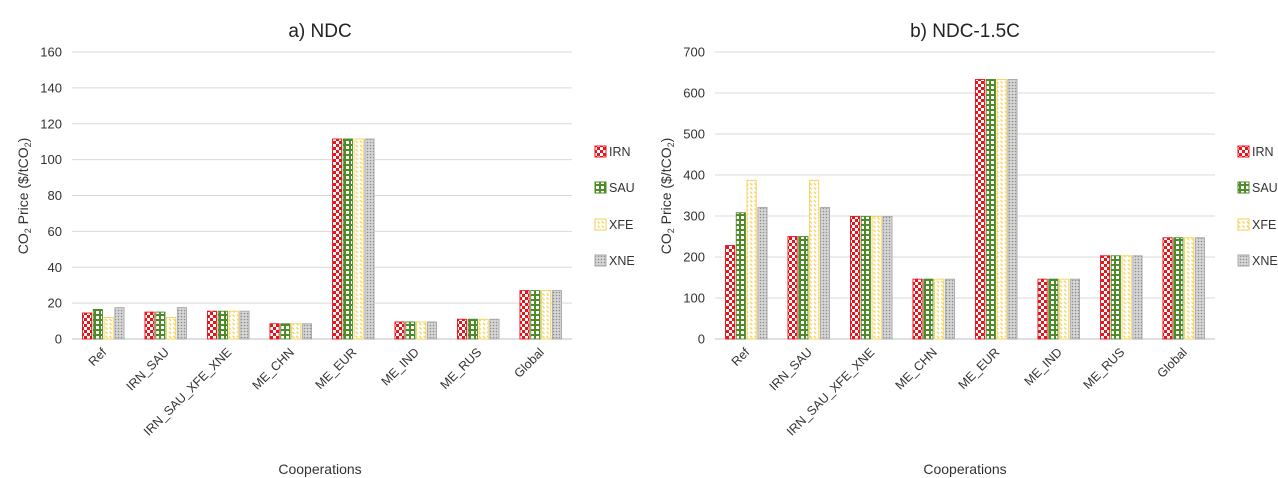 Image resolution: width=1278 pixels, height=478 pixels. Describe the element at coordinates (694, 257) in the screenshot. I see `y-tick-label: 200` at that location.